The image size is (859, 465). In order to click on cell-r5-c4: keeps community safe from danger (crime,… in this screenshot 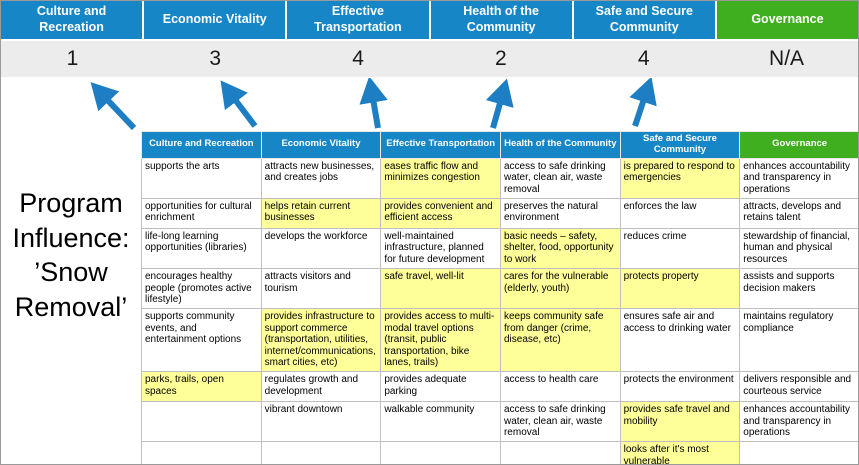, I will do `click(560, 340)`.